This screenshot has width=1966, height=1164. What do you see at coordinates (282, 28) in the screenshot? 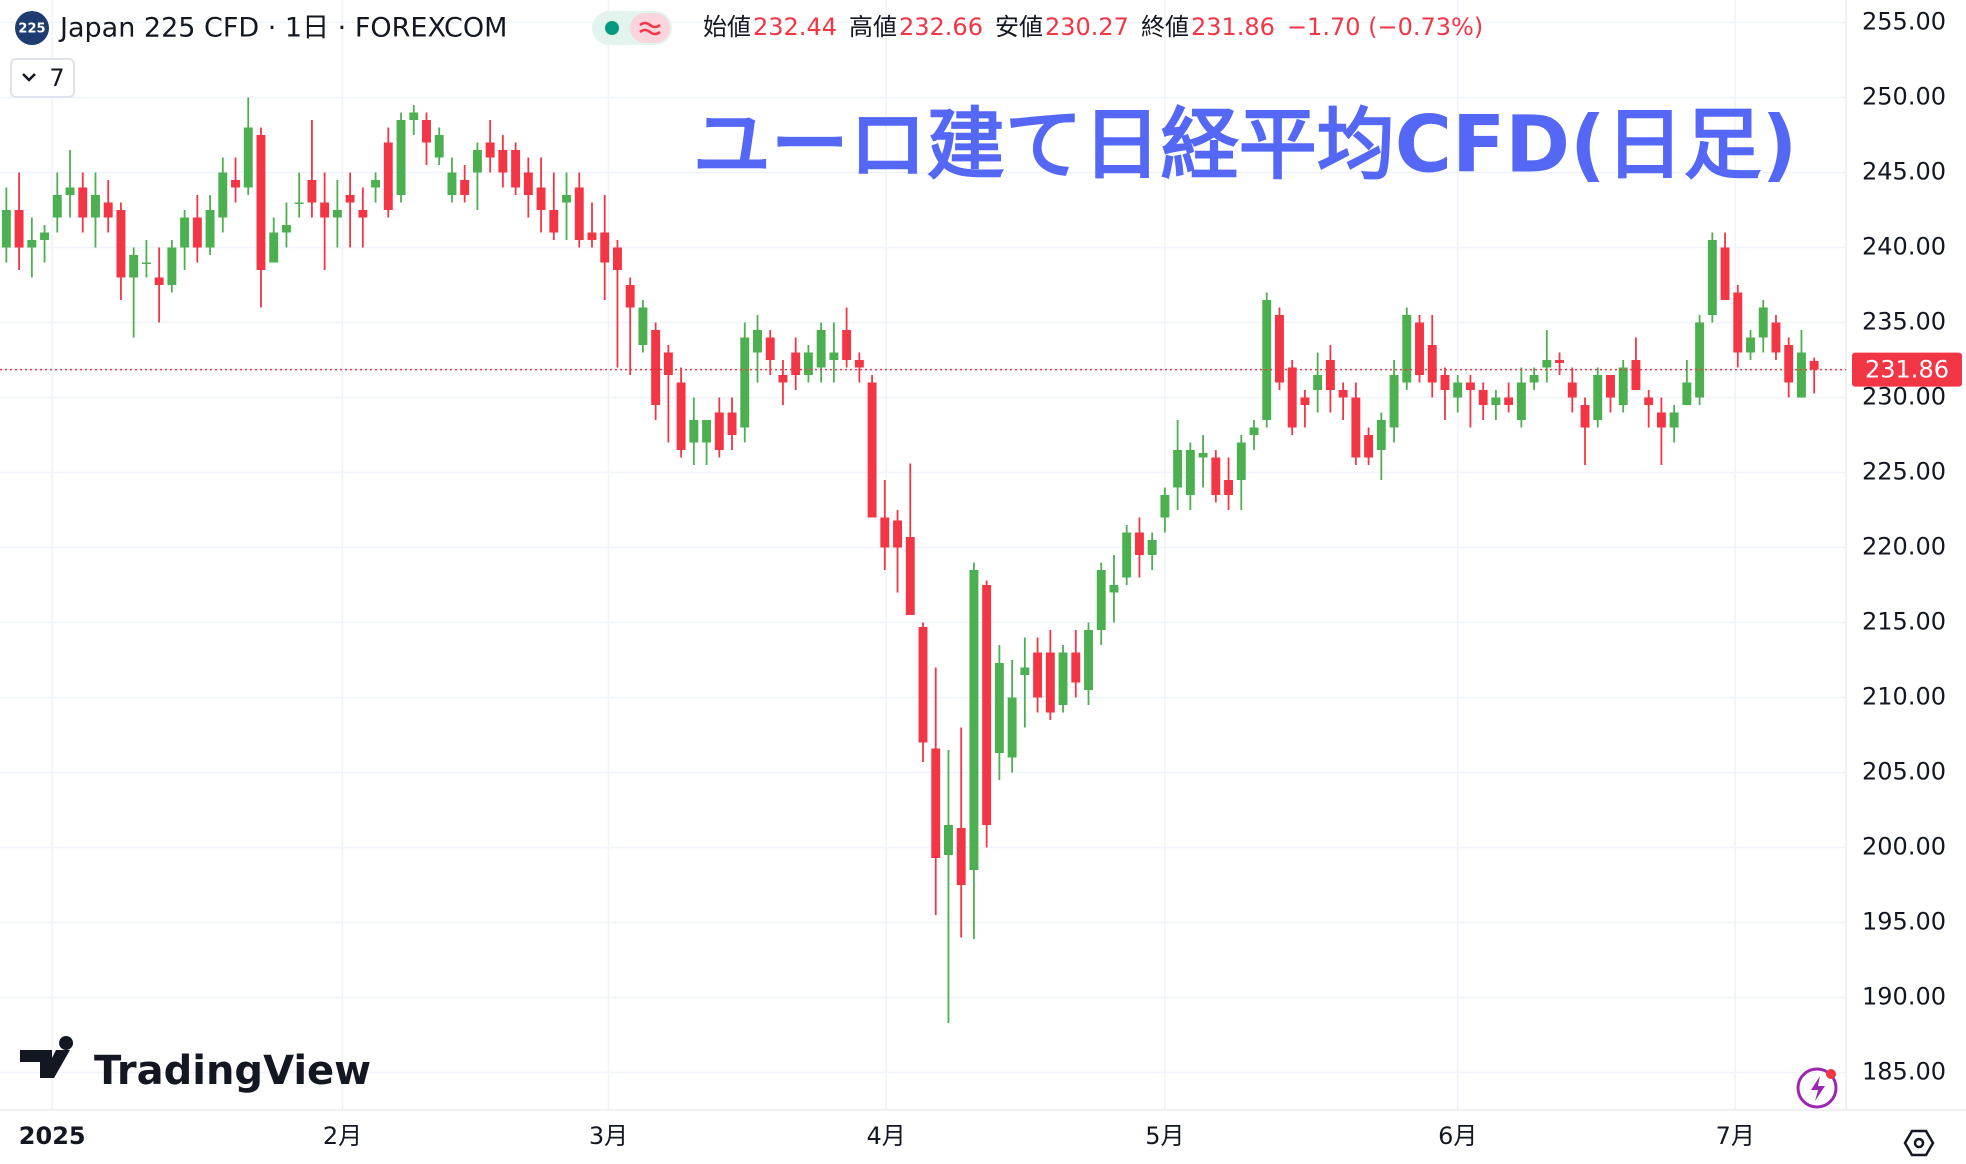
I see `symbol-title: Japan 225 CFD · 1日 · FOREXCOM` at bounding box center [282, 28].